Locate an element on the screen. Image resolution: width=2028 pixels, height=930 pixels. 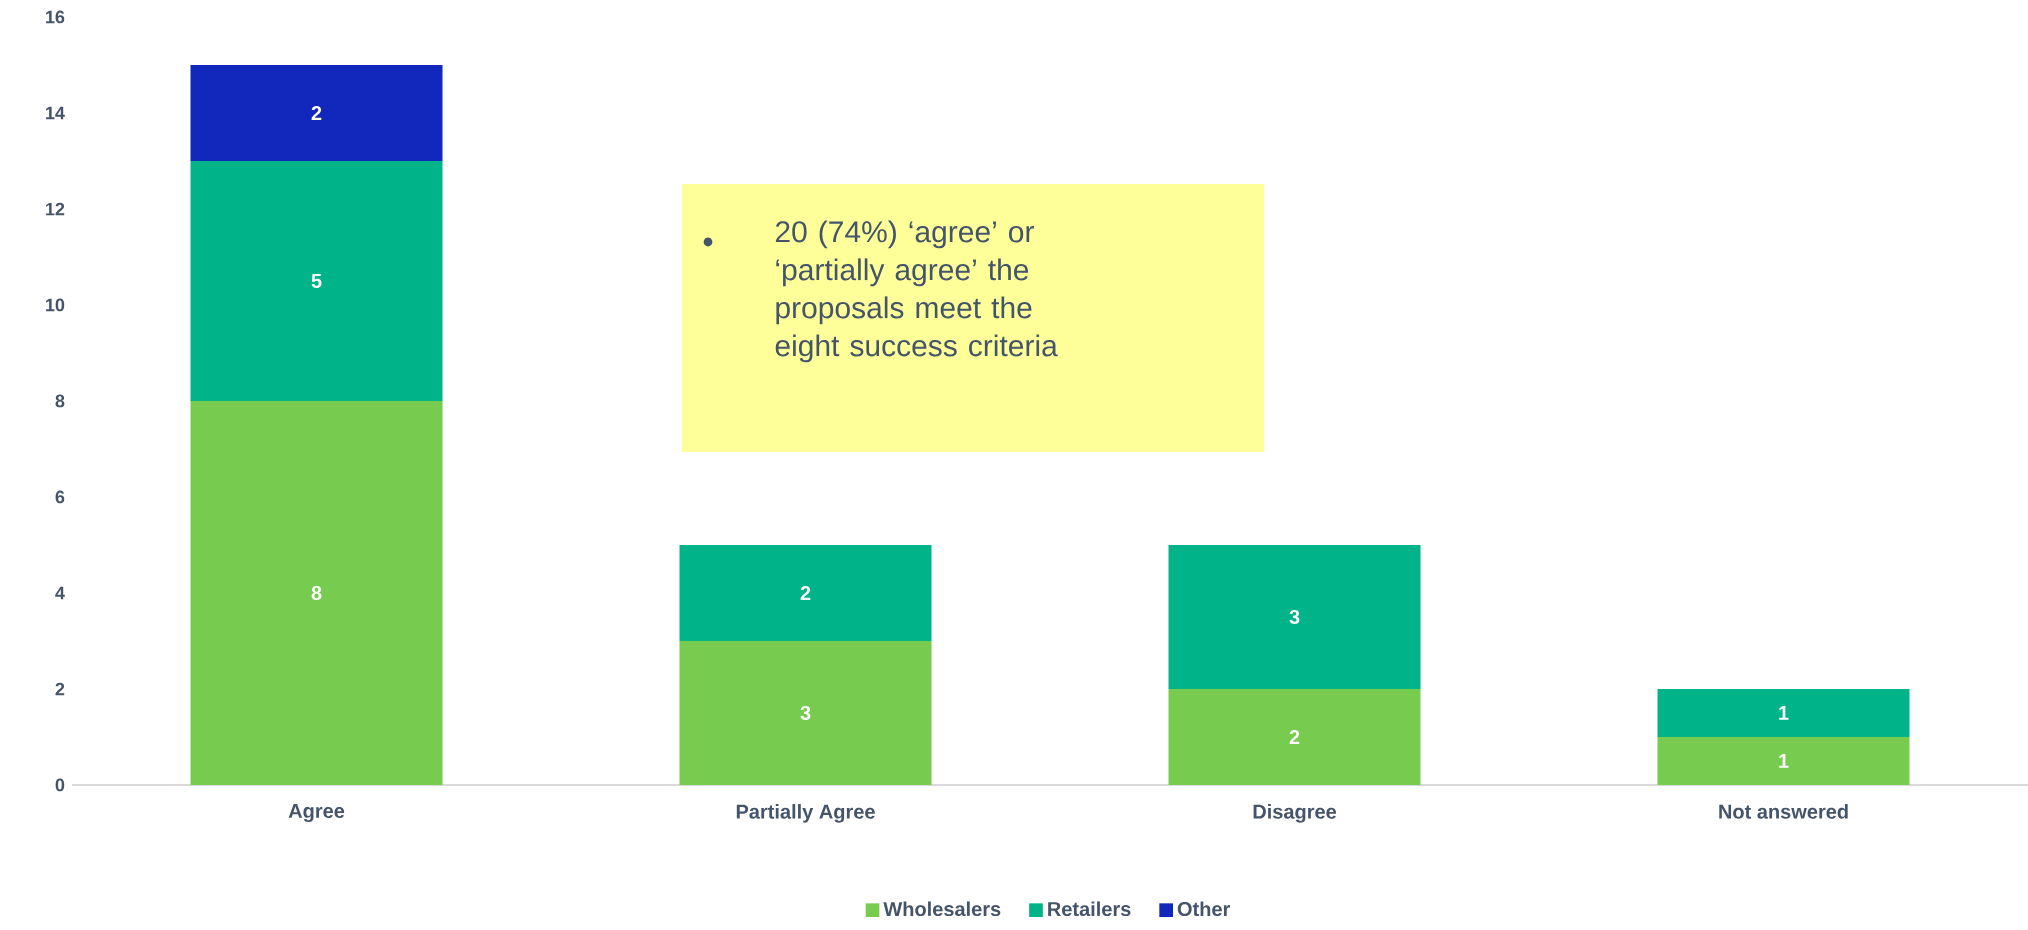
legend-label: Wholesalers is located at coordinates (942, 909).